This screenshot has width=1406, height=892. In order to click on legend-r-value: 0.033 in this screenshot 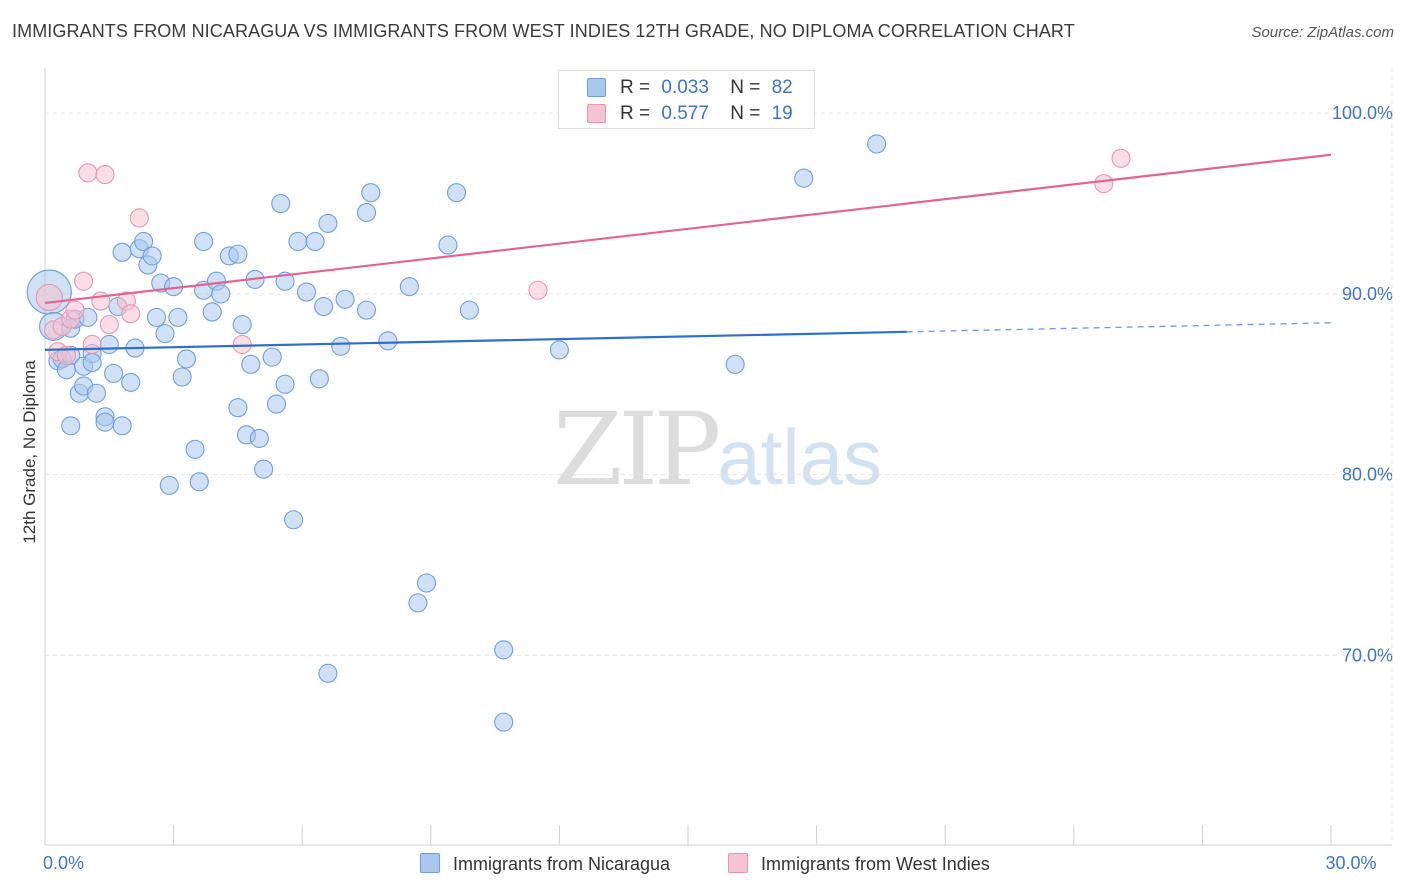, I will do `click(685, 87)`.